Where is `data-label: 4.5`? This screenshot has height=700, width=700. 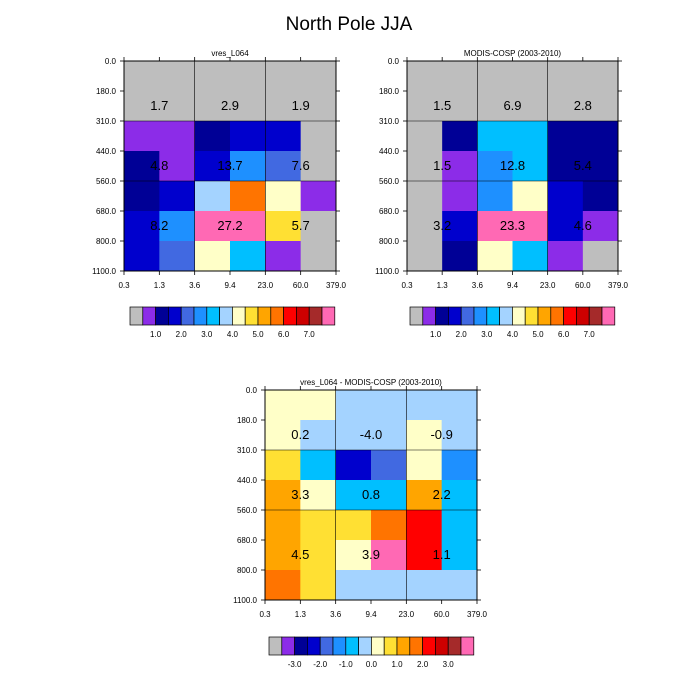
data-label: 4.5 is located at coordinates (300, 554).